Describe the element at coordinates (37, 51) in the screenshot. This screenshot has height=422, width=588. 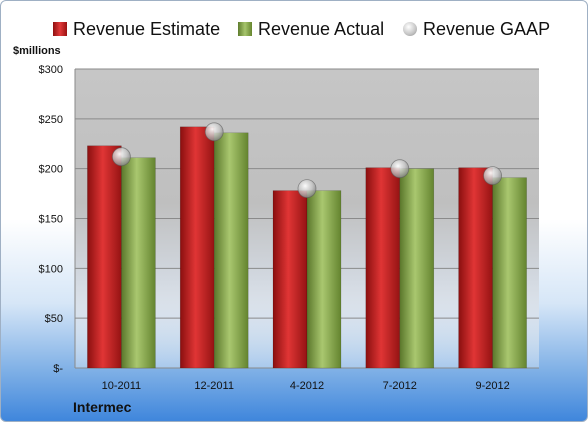
I see `y-axis-unit-label: $millions` at that location.